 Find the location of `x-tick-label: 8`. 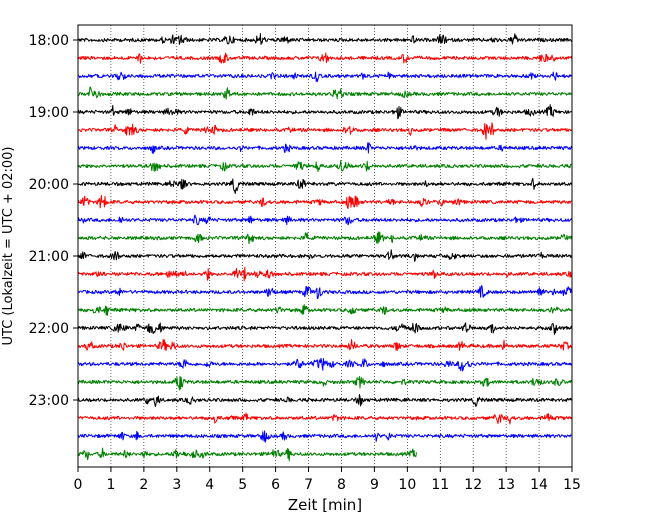

x-tick-label: 8 is located at coordinates (341, 485).